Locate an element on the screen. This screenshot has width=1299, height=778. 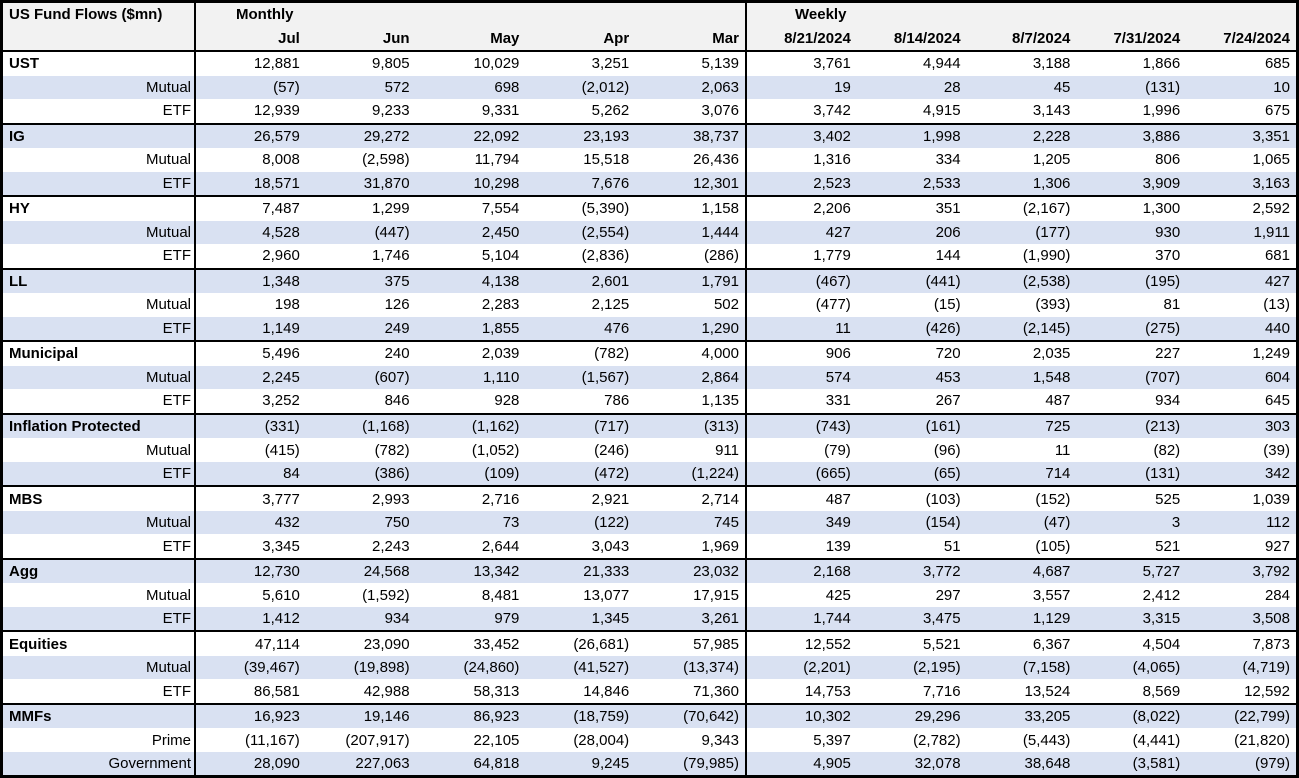
value-cell: (195) is located at coordinates (1163, 281).